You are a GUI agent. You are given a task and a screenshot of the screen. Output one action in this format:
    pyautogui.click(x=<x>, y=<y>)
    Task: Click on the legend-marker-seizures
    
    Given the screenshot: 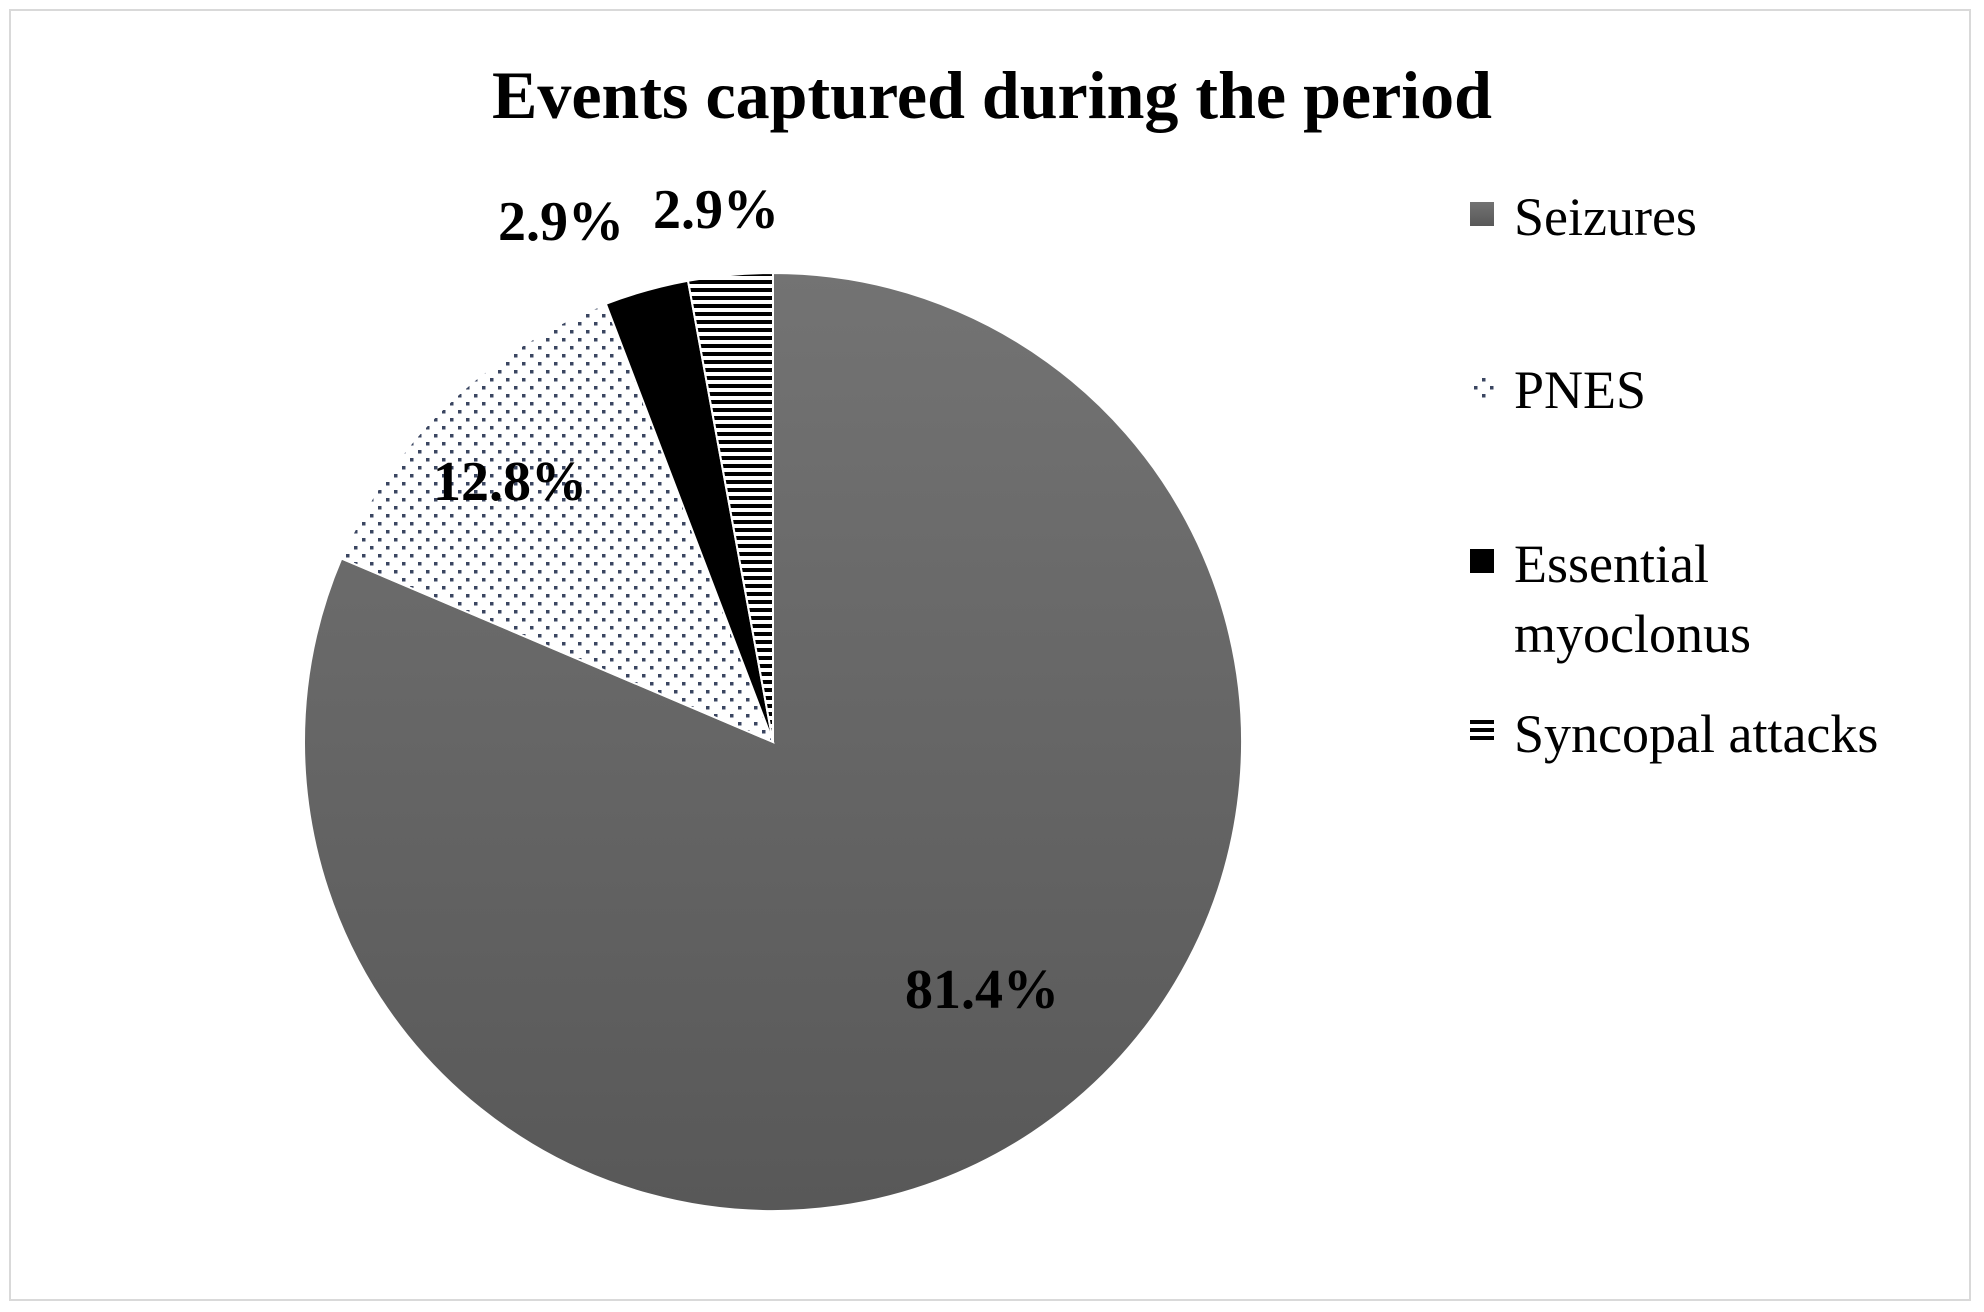 What is the action you would take?
    pyautogui.click(x=1482, y=214)
    